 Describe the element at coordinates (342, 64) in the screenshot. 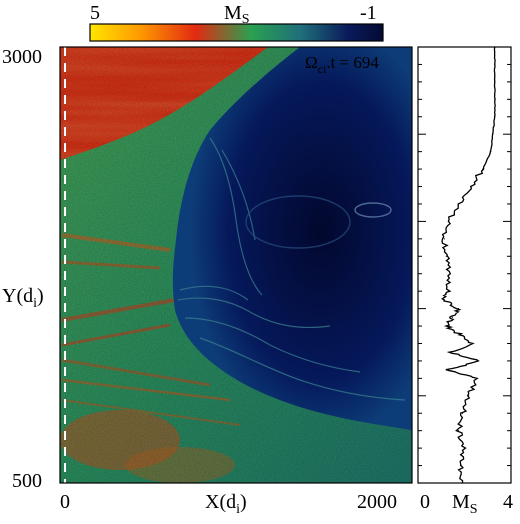

I see `time-annotation: Ωci.t = 694` at that location.